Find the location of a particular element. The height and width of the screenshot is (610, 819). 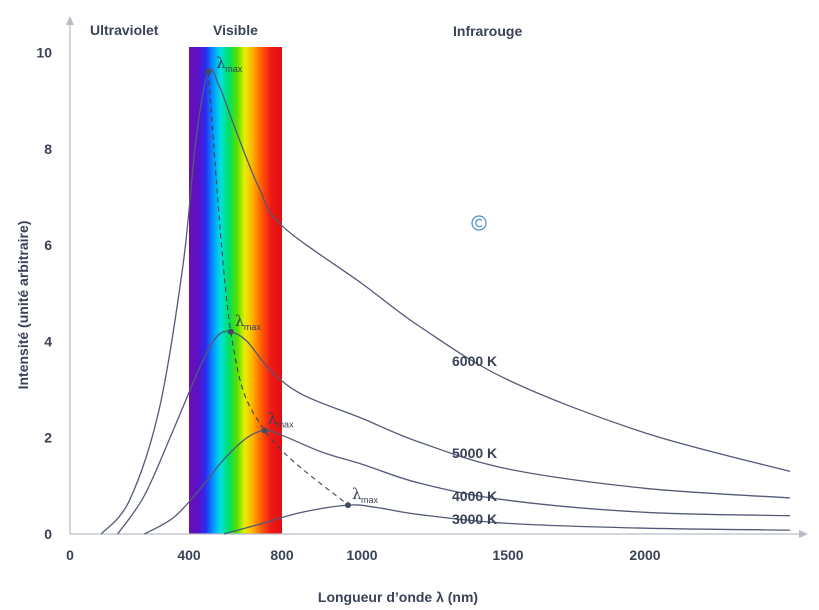

x-tick-label: 1000 is located at coordinates (361, 555).